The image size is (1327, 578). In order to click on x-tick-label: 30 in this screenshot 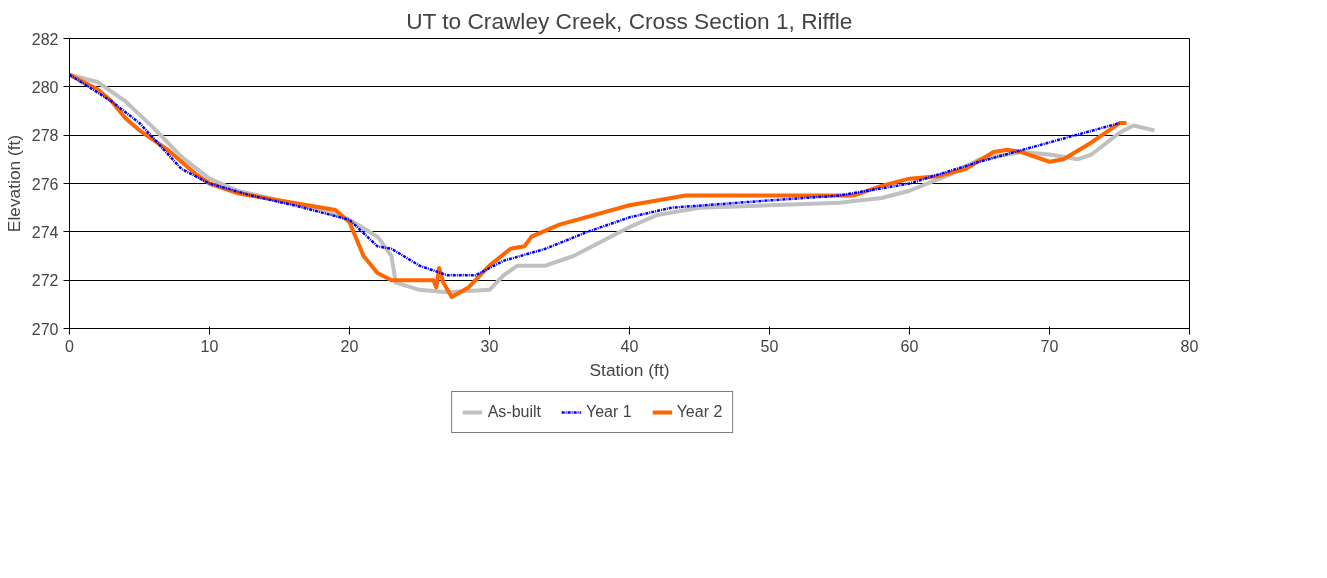, I will do `click(489, 346)`.